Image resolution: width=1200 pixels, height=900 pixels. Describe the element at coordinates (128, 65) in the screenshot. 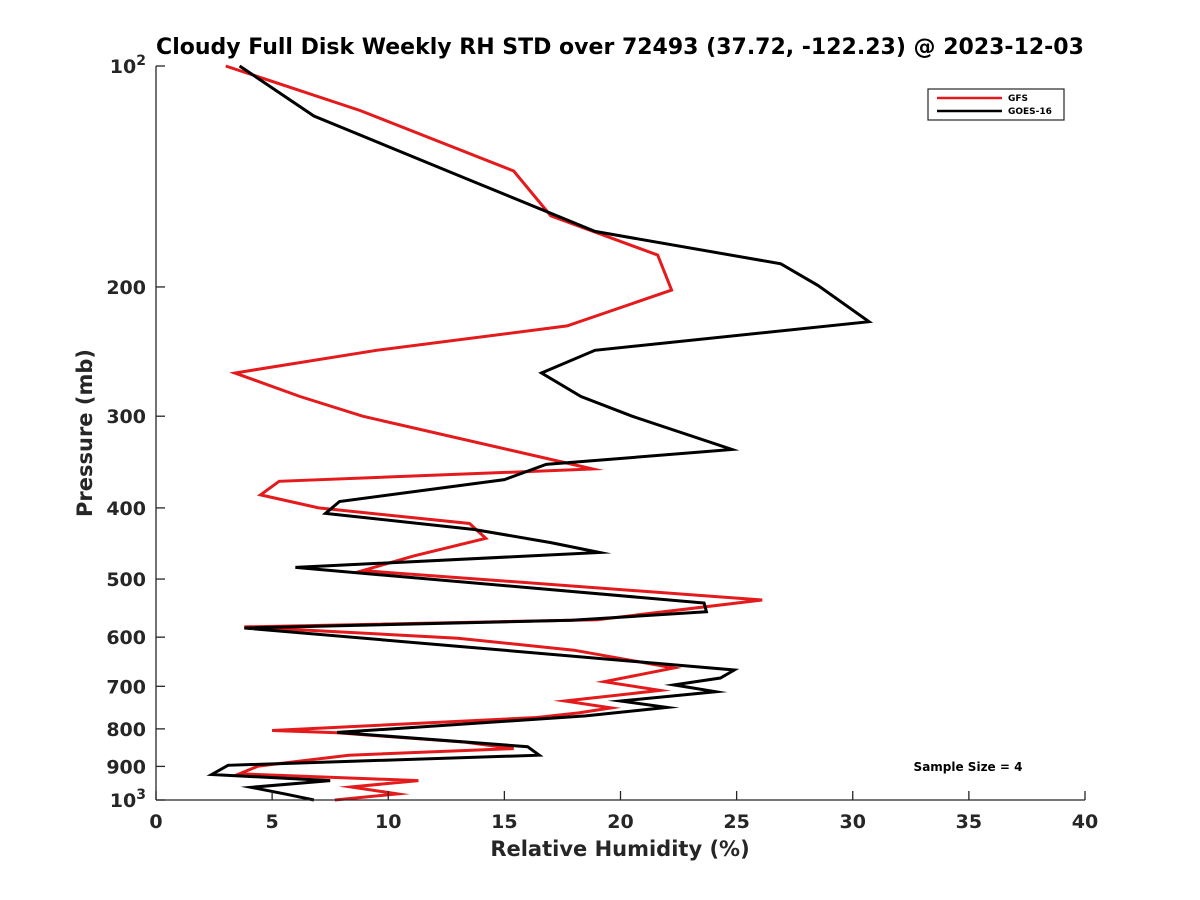

I see `y-tick-label: 10²` at that location.